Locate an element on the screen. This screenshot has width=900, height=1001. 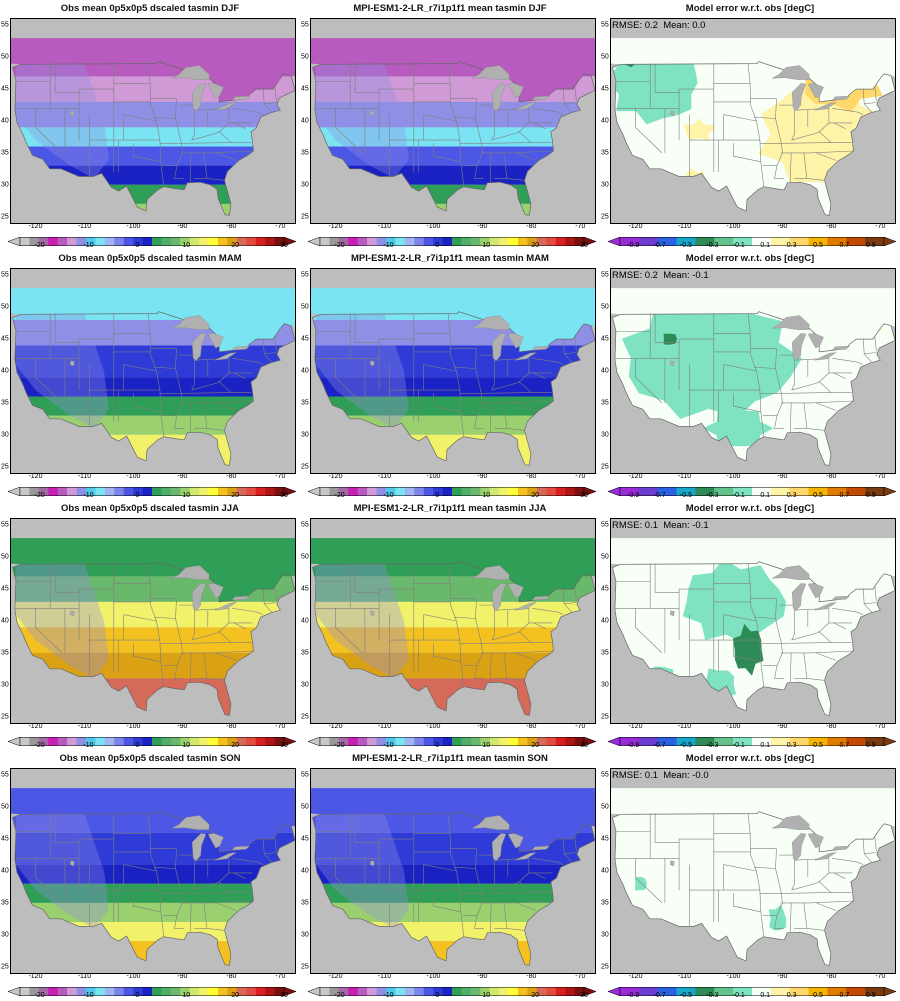
rmse-text: RMSE: 0.2 is located at coordinates (635, 25).